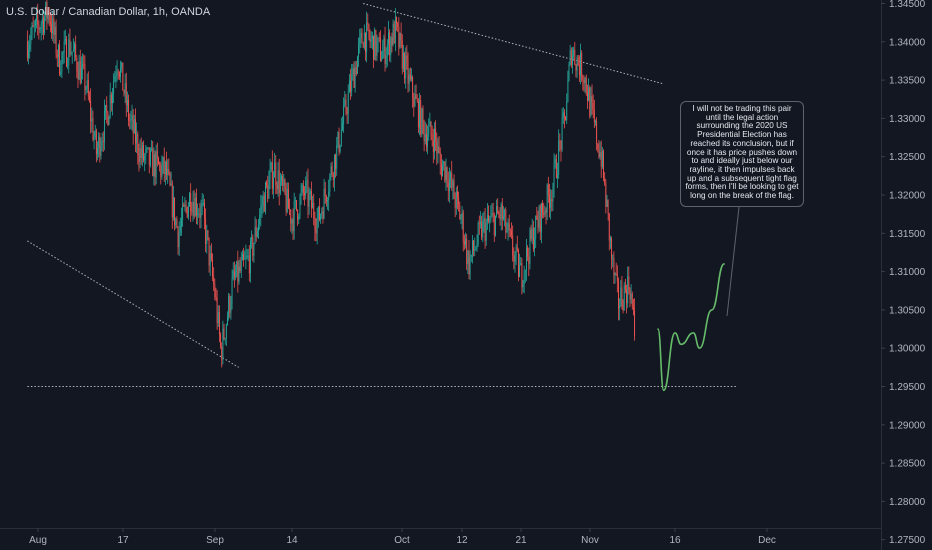  I want to click on time-axis: Aug 17 Sep 14 Oct 12 21 Nov 16 Dec, so click(402, 537).